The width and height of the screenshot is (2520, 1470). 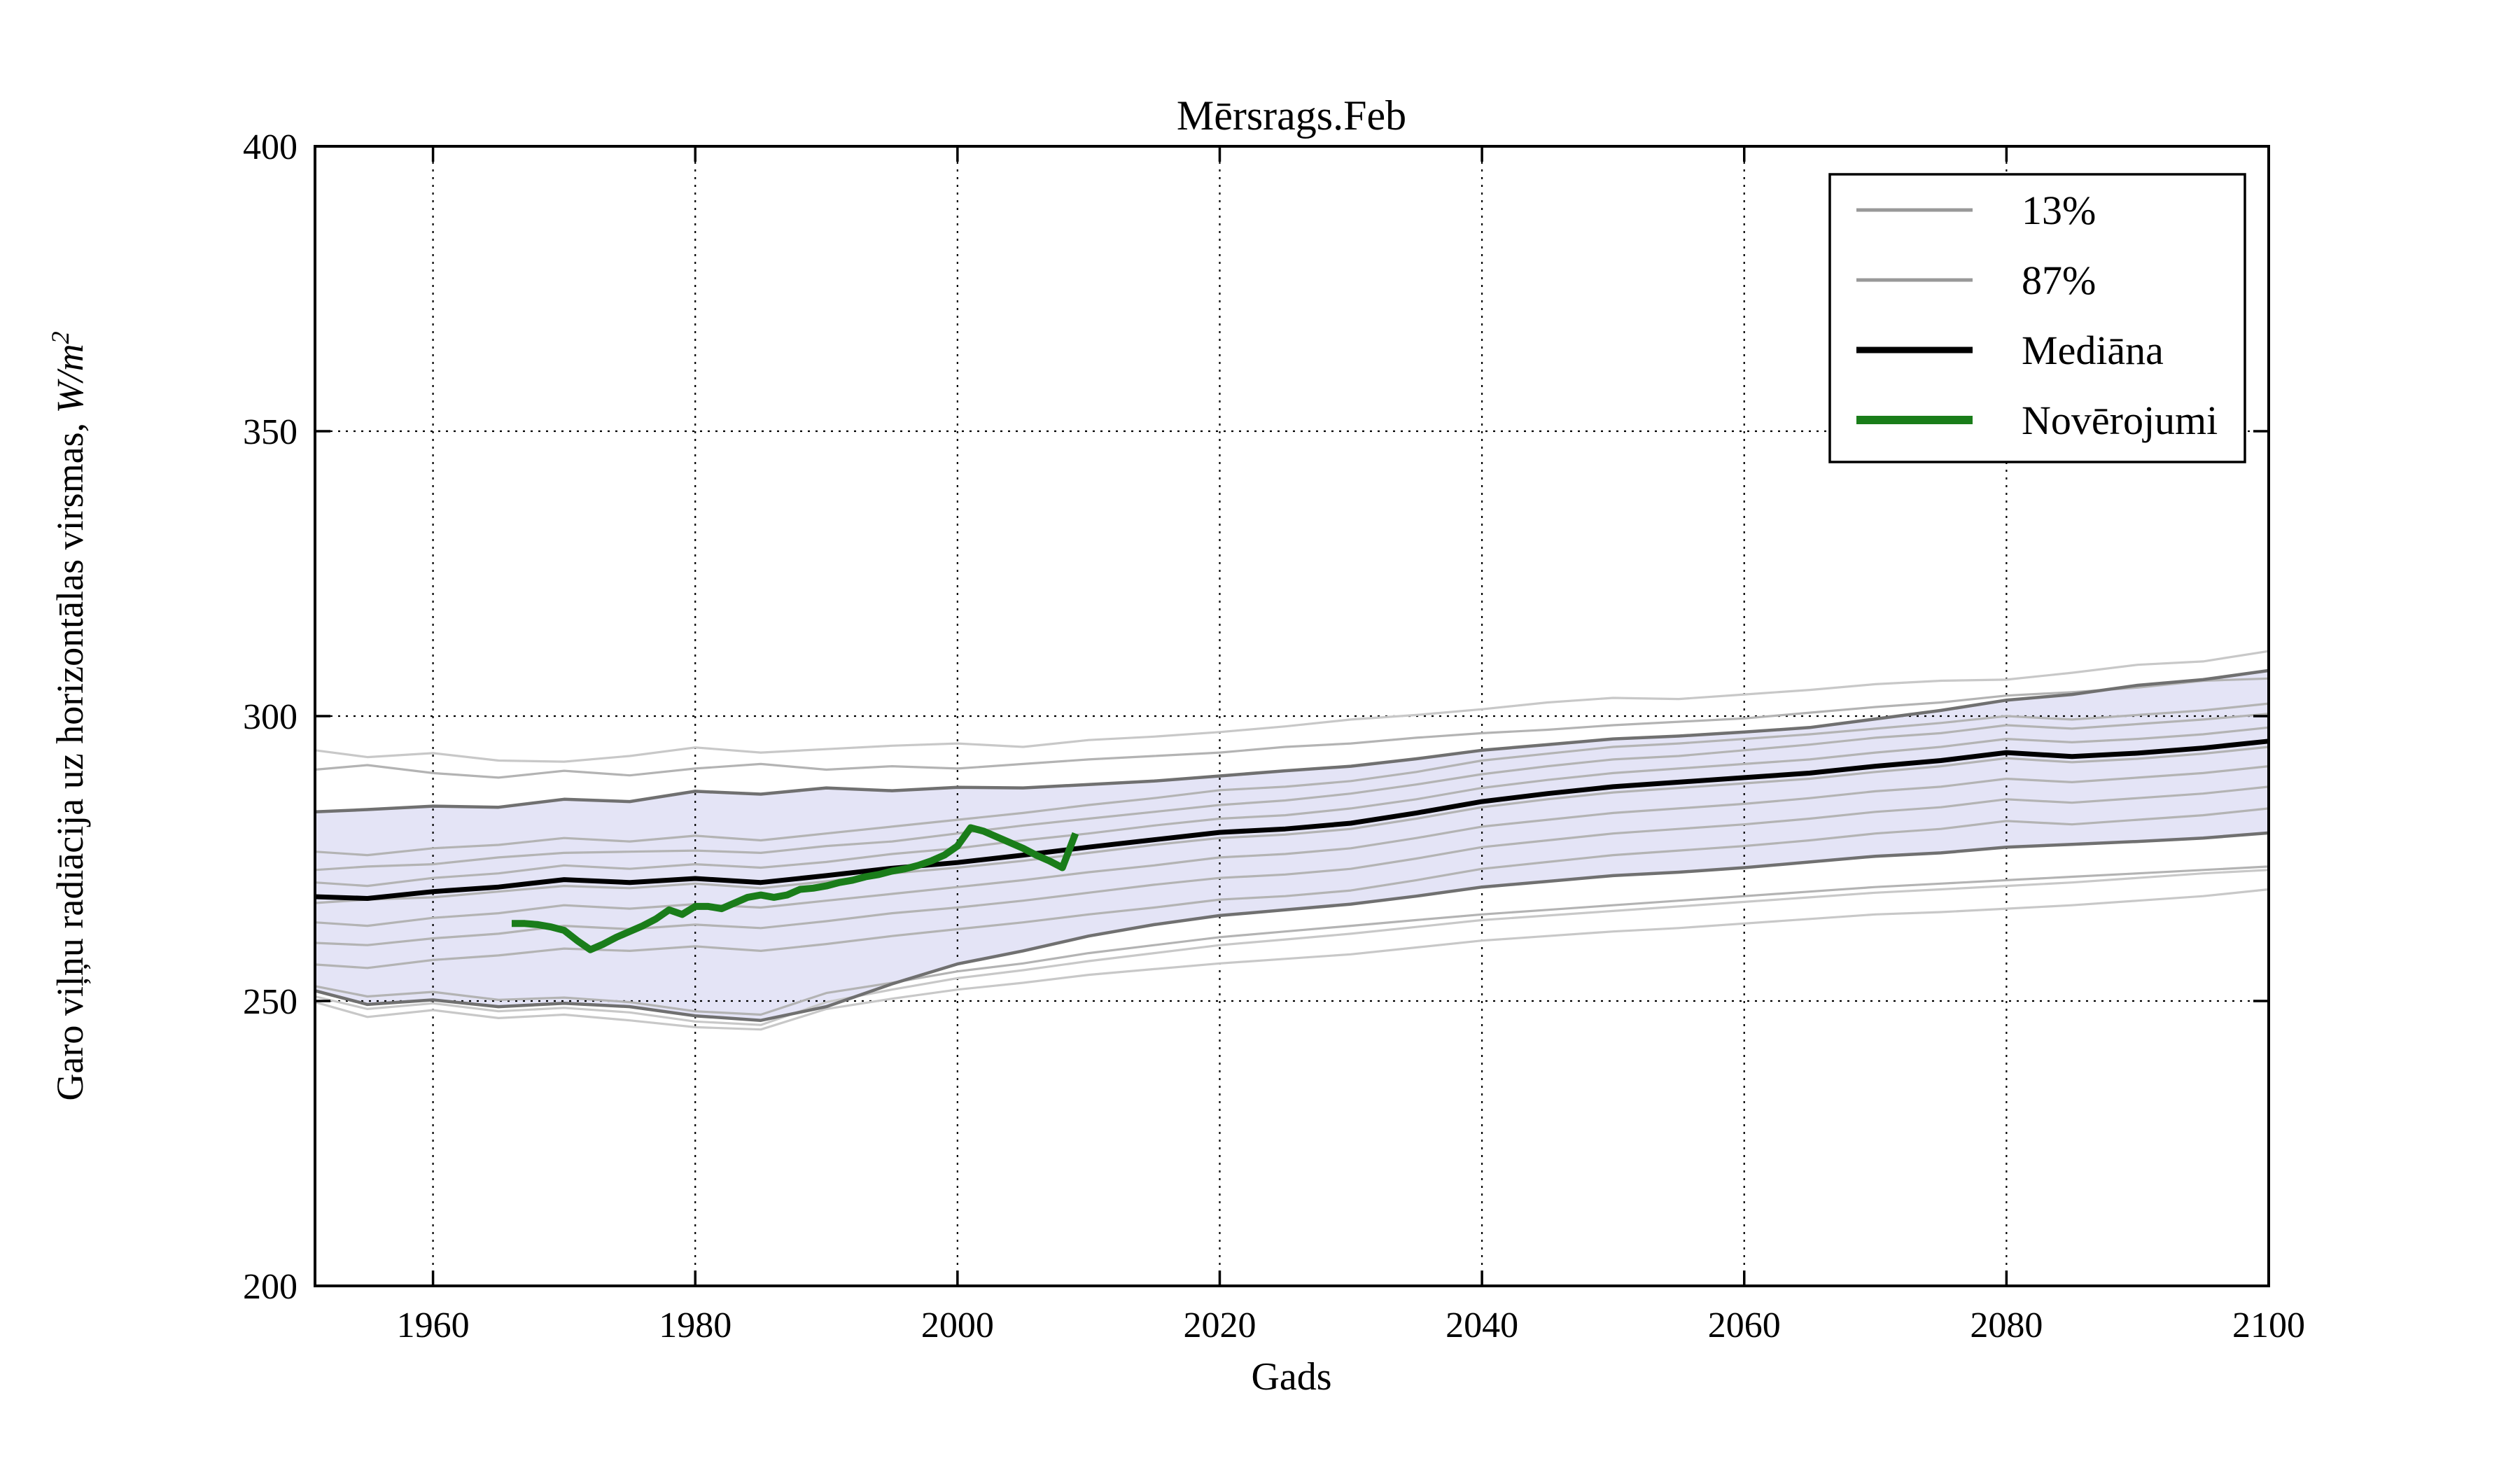 What do you see at coordinates (1219, 1325) in the screenshot?
I see `xtick-label-2020: 2020` at bounding box center [1219, 1325].